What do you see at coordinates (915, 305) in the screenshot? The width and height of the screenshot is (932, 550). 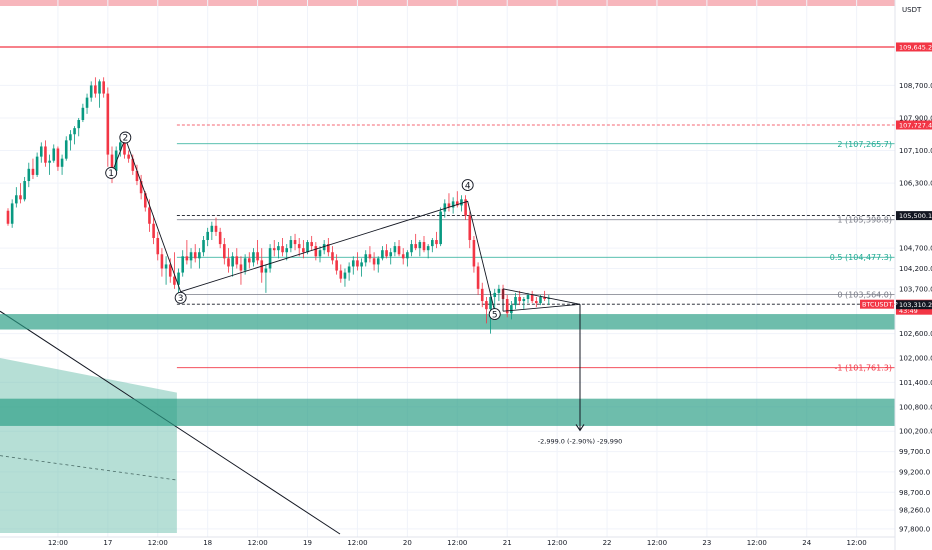 I see `price-tag-label: 103,310.2` at bounding box center [915, 305].